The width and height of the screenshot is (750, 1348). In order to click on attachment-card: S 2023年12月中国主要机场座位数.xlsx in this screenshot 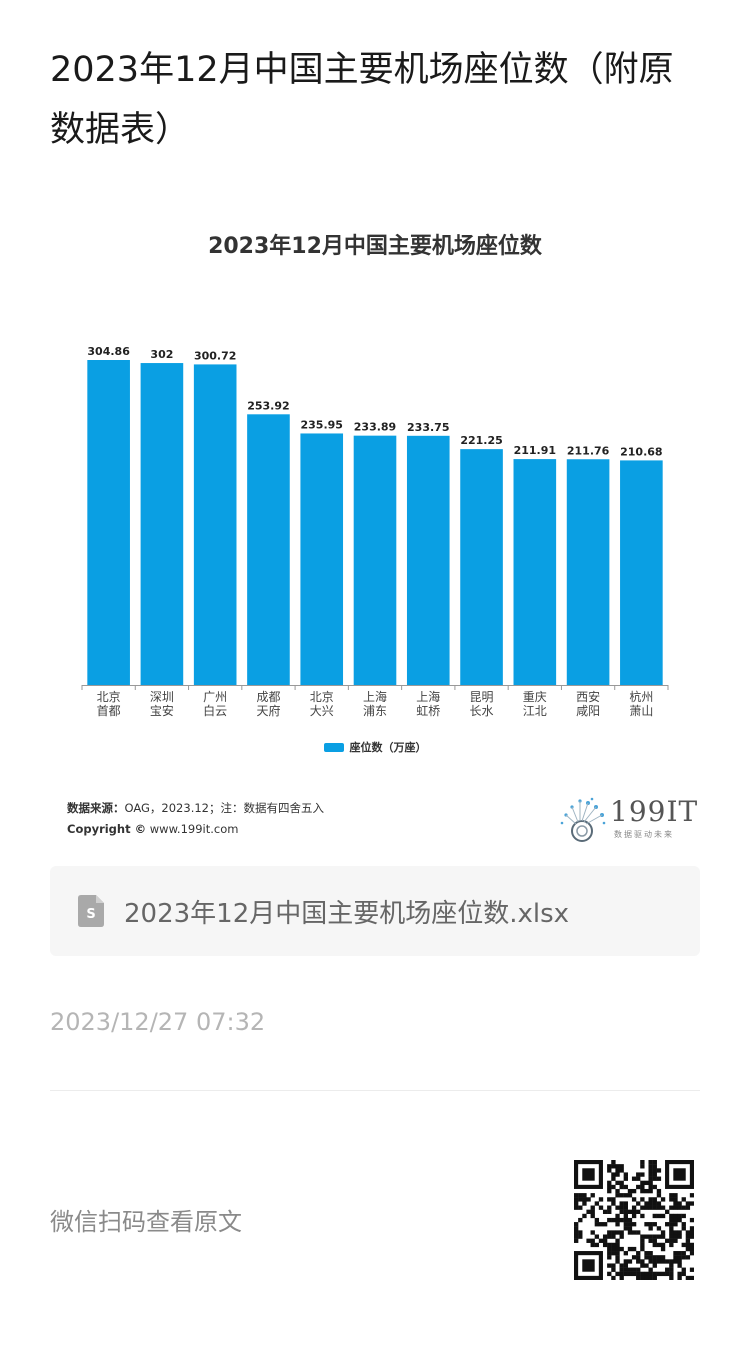, I will do `click(375, 911)`.